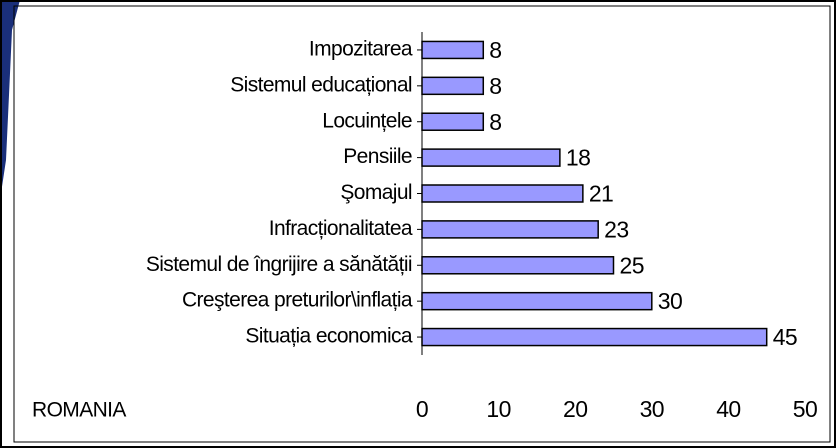 Image resolution: width=836 pixels, height=448 pixels. What do you see at coordinates (728, 409) in the screenshot?
I see `x-tick-label: 40` at bounding box center [728, 409].